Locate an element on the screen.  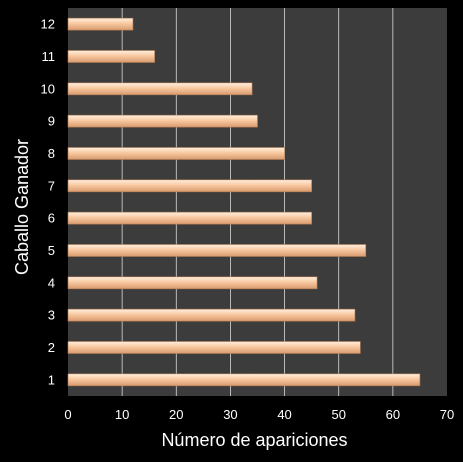
y-tick-label: 7 is located at coordinates (51, 185).